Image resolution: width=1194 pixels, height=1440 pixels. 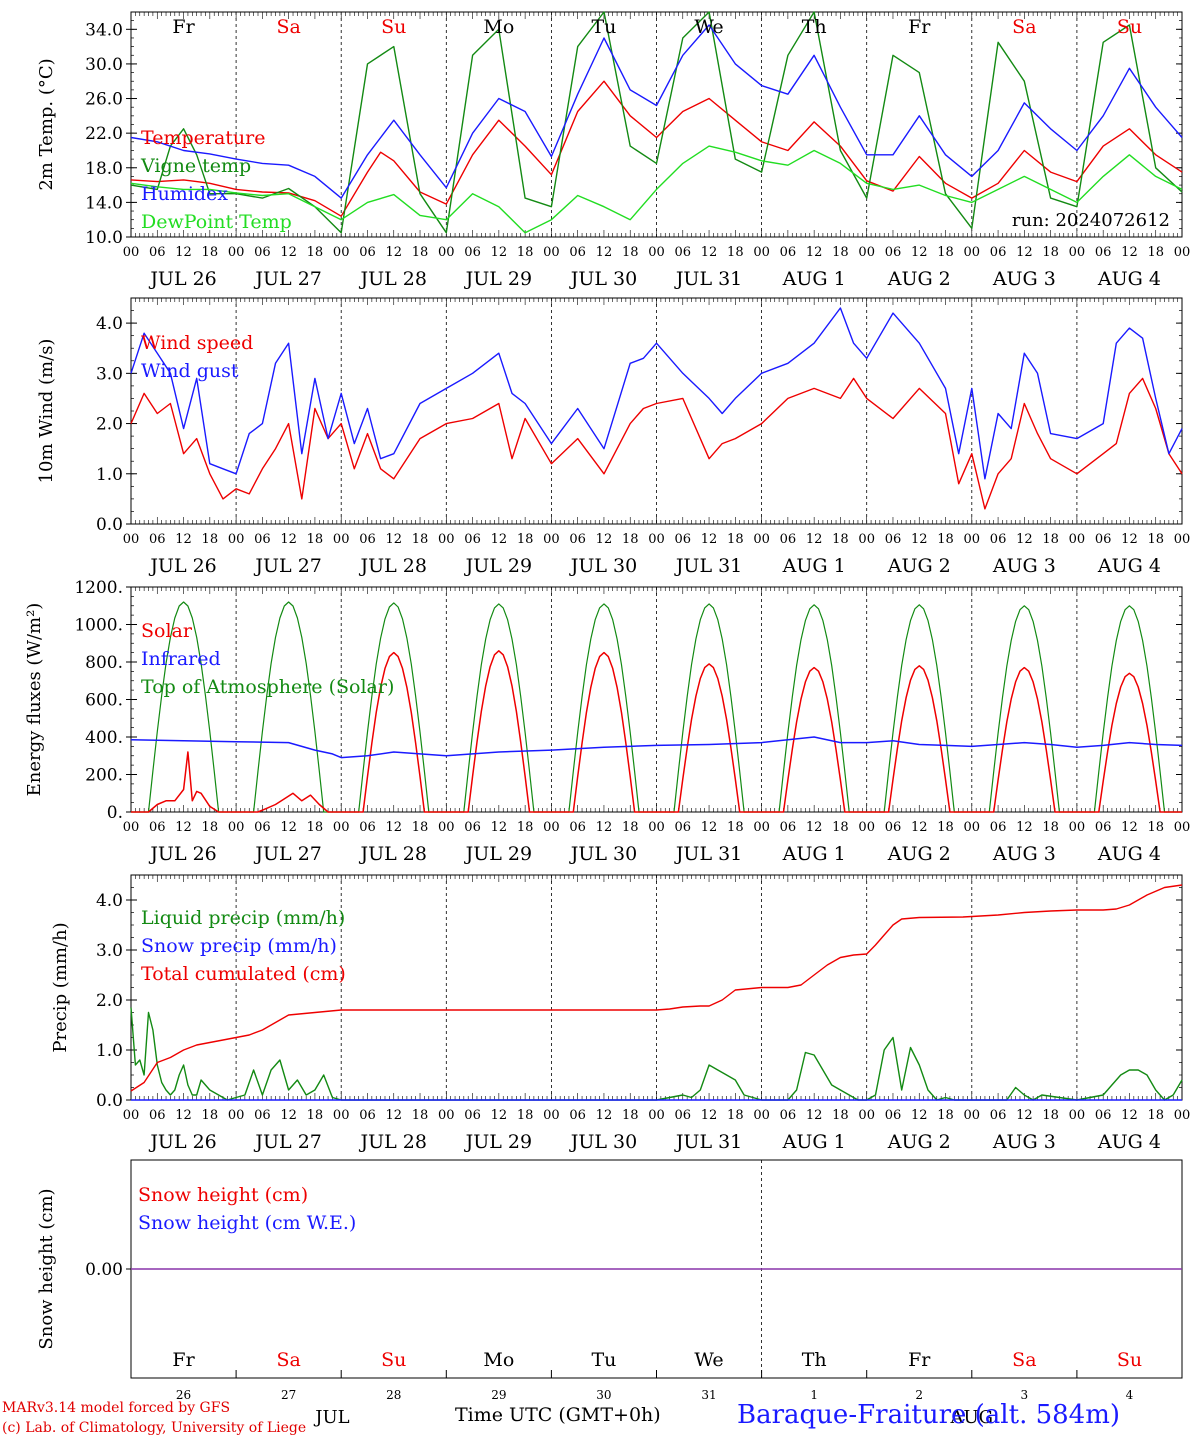 What do you see at coordinates (184, 194) in the screenshot?
I see `legend-entry: Humidex` at bounding box center [184, 194].